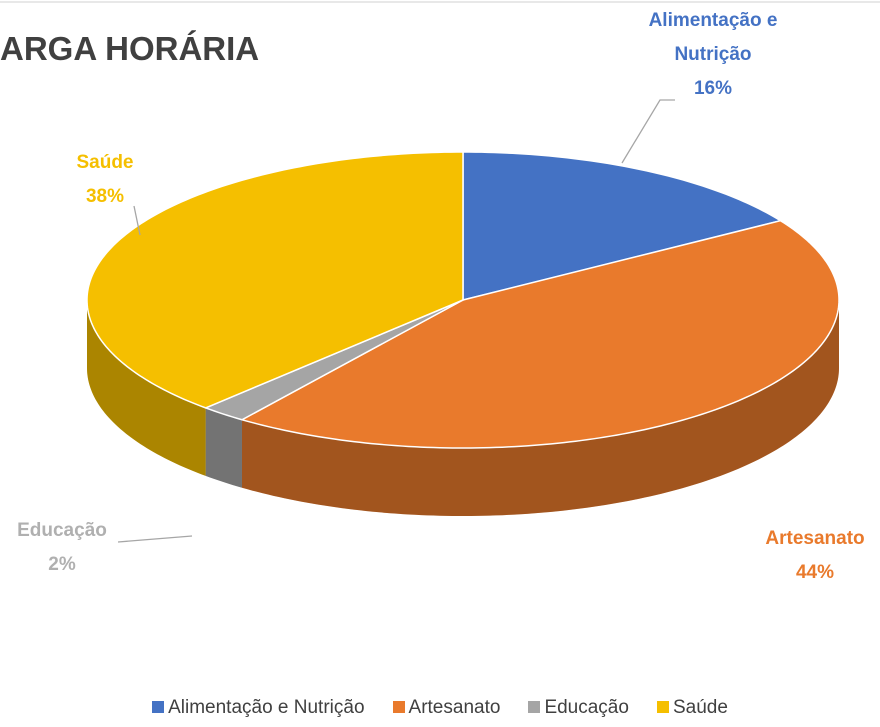 This screenshot has width=880, height=727. I want to click on data-label-name: Educação, so click(62, 530).